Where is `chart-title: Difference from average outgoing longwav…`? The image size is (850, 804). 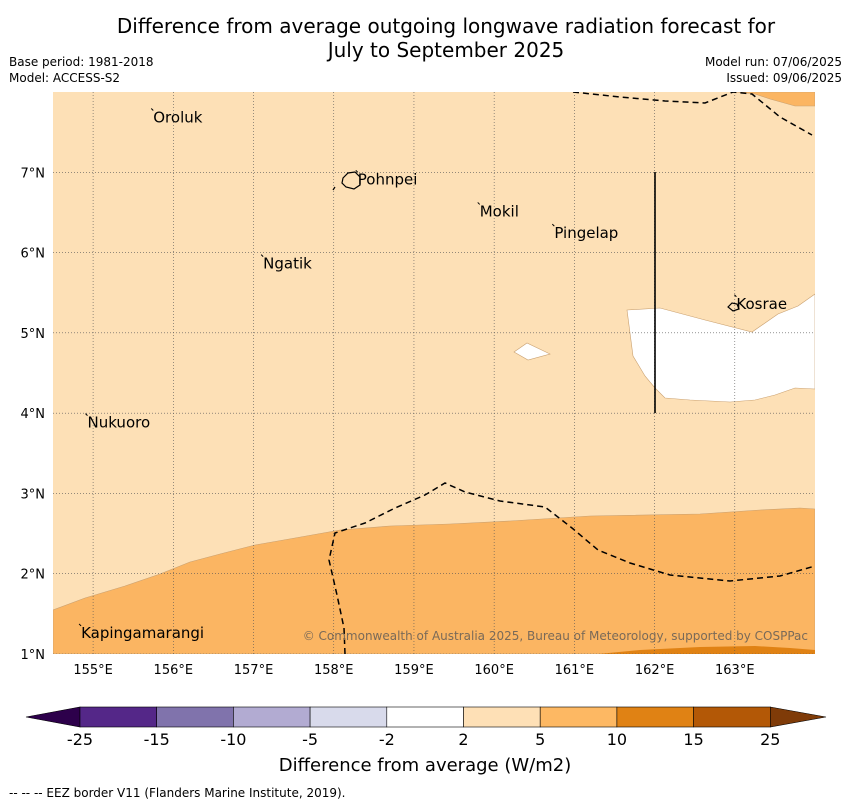 chart-title: Difference from average outgoing longwav… is located at coordinates (425, 38).